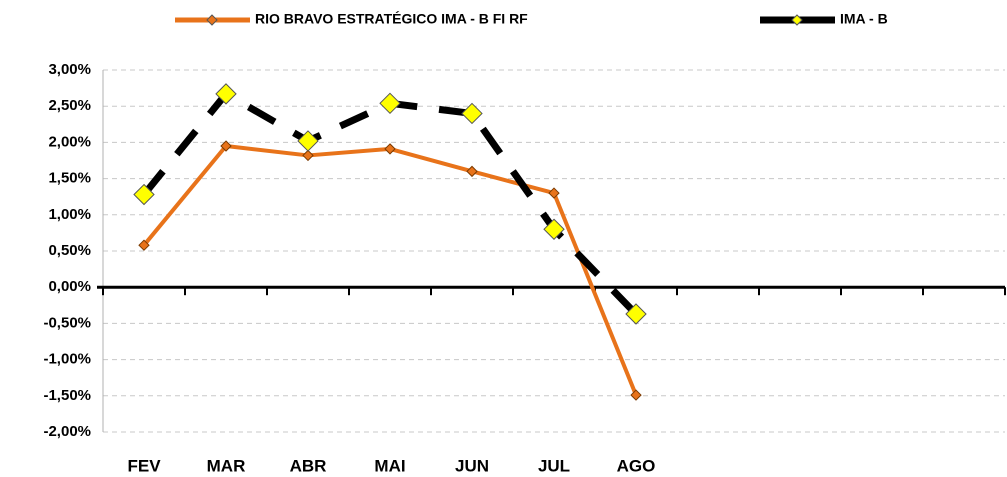 This screenshot has height=477, width=1007. I want to click on x-tick-label: JUL, so click(554, 465).